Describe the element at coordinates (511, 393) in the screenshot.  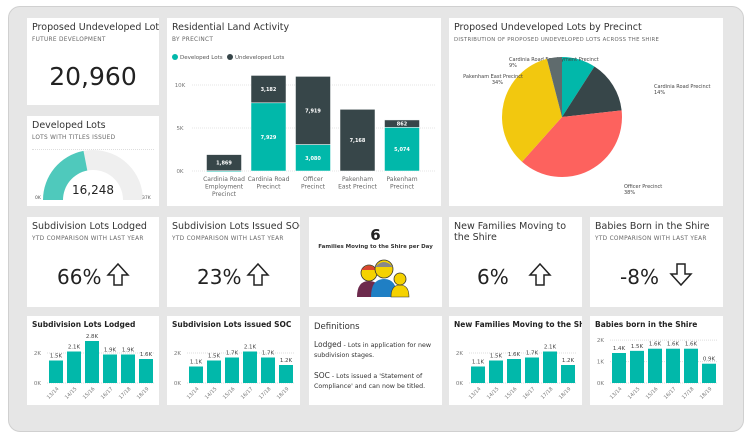
I see `x-tick-label: 15/16` at that location.